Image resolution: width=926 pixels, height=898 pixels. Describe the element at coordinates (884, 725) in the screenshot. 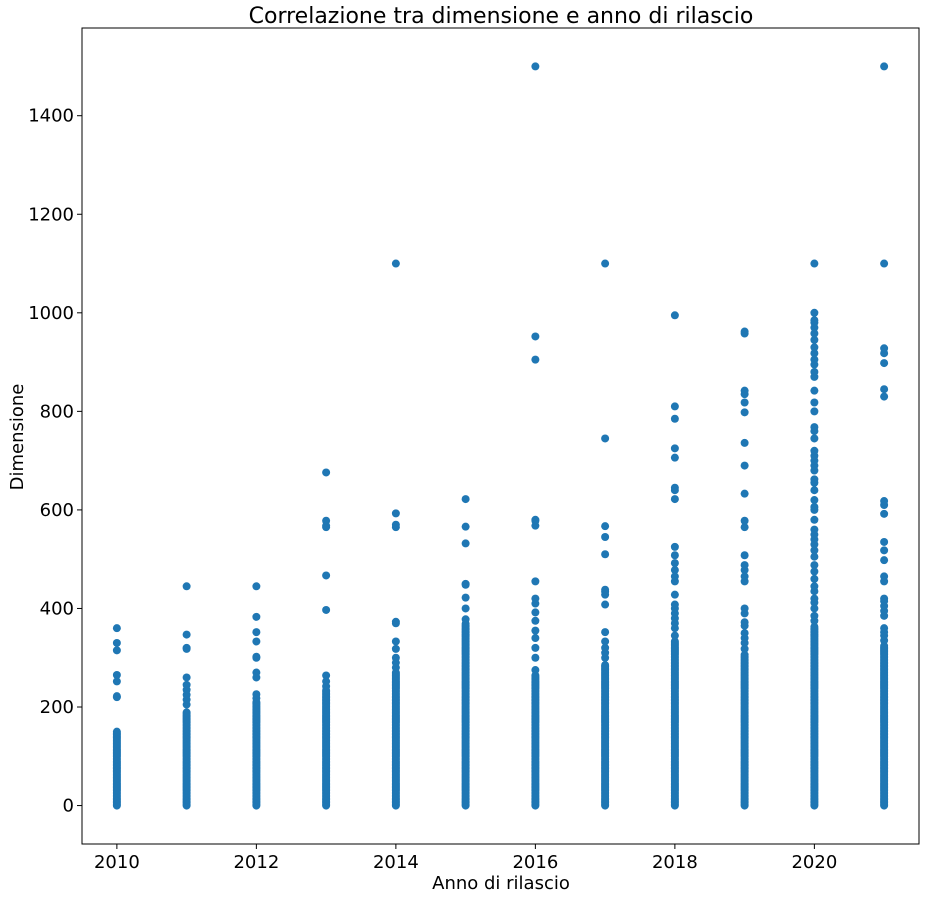

I see `dense-points-2021` at that location.